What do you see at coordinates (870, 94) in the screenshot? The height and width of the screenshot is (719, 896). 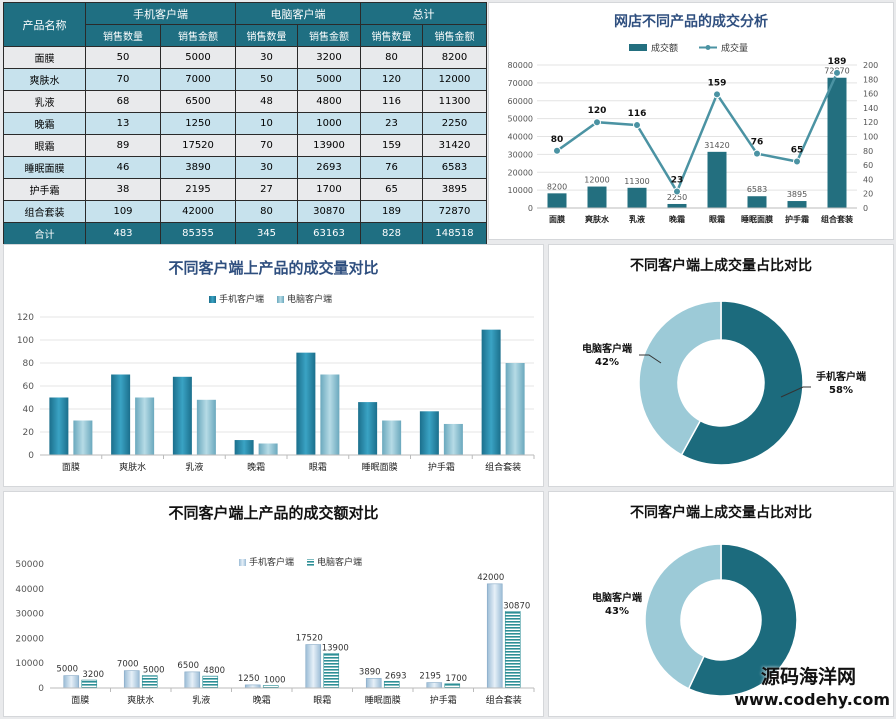 I see `y-tick-right: 160` at bounding box center [870, 94].